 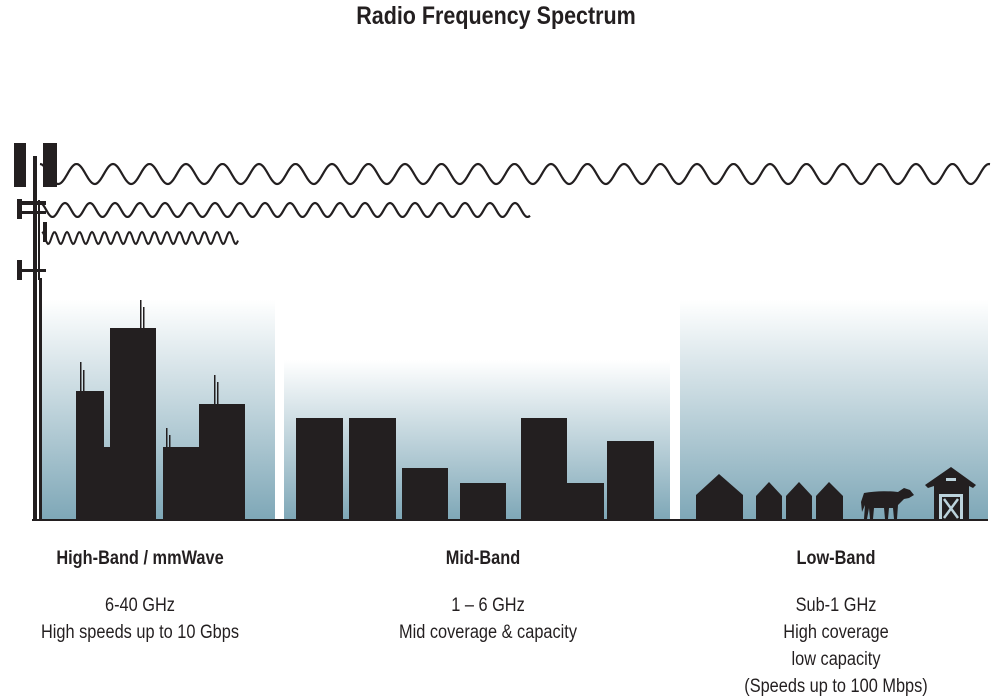 What do you see at coordinates (140, 238) in the screenshot?
I see `high-band-wave` at bounding box center [140, 238].